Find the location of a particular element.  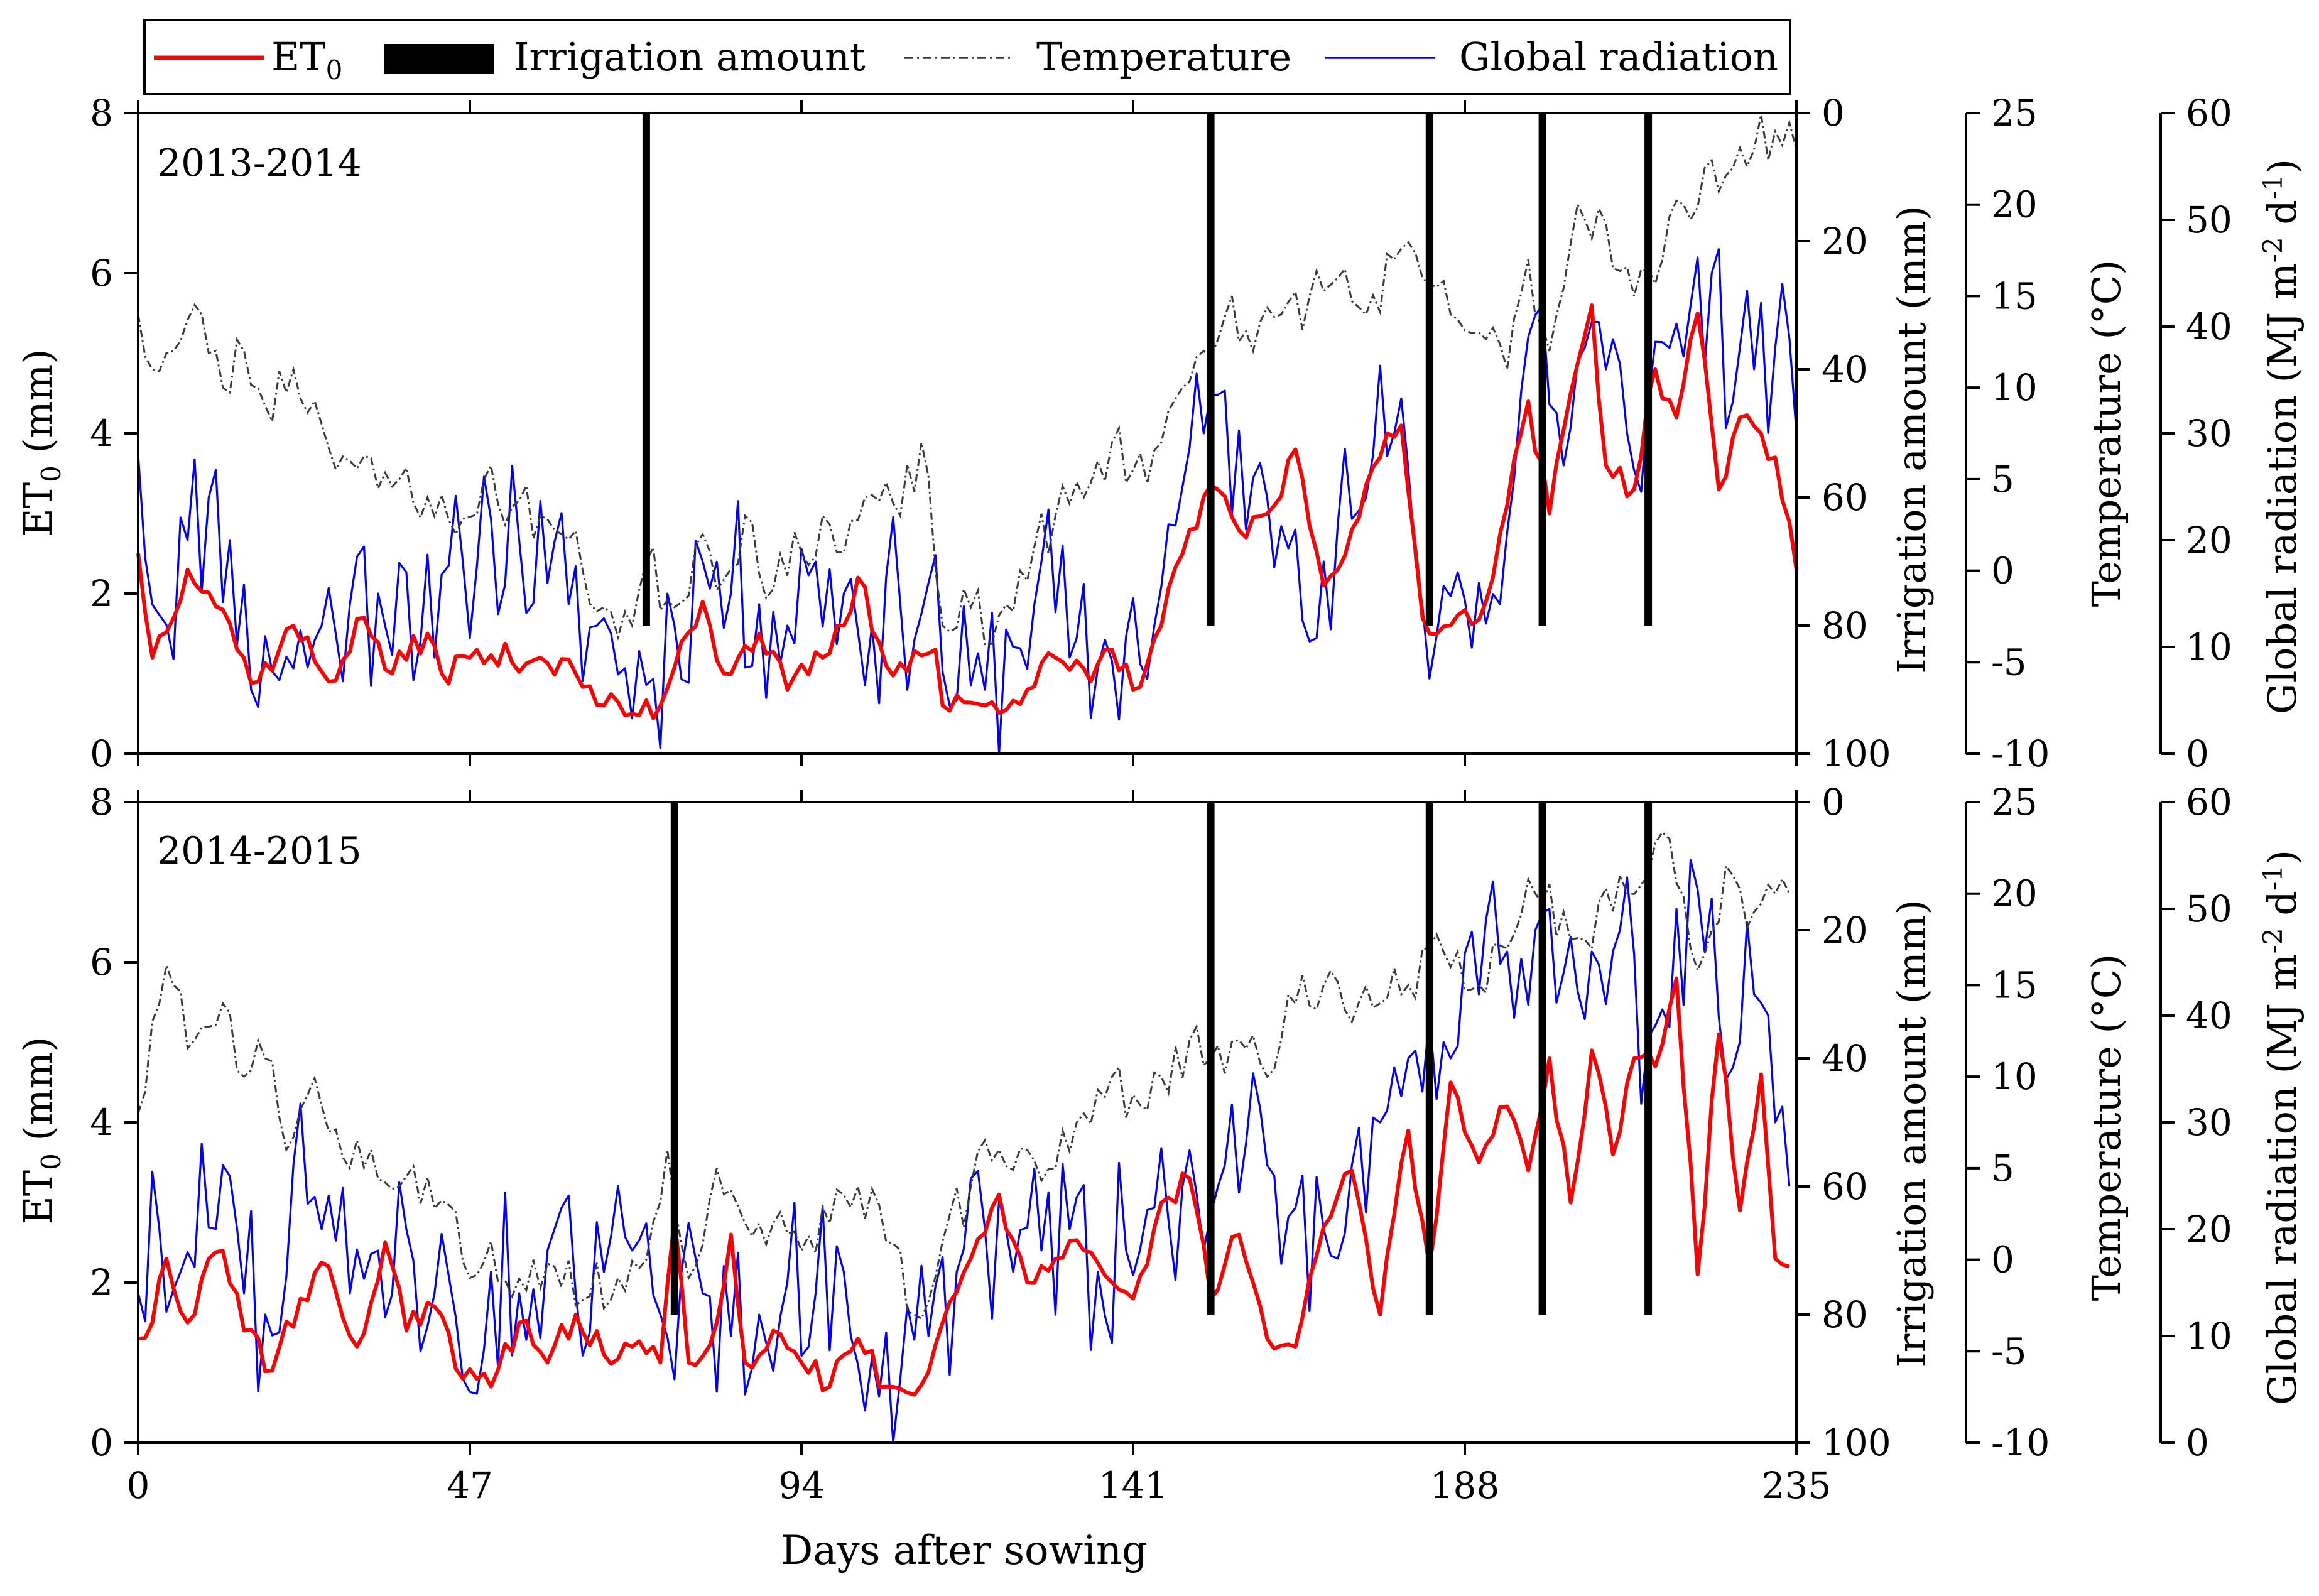

radiation-axis-label-top: Global radiation (MJ m-2 d-1) is located at coordinates (2281, 436).